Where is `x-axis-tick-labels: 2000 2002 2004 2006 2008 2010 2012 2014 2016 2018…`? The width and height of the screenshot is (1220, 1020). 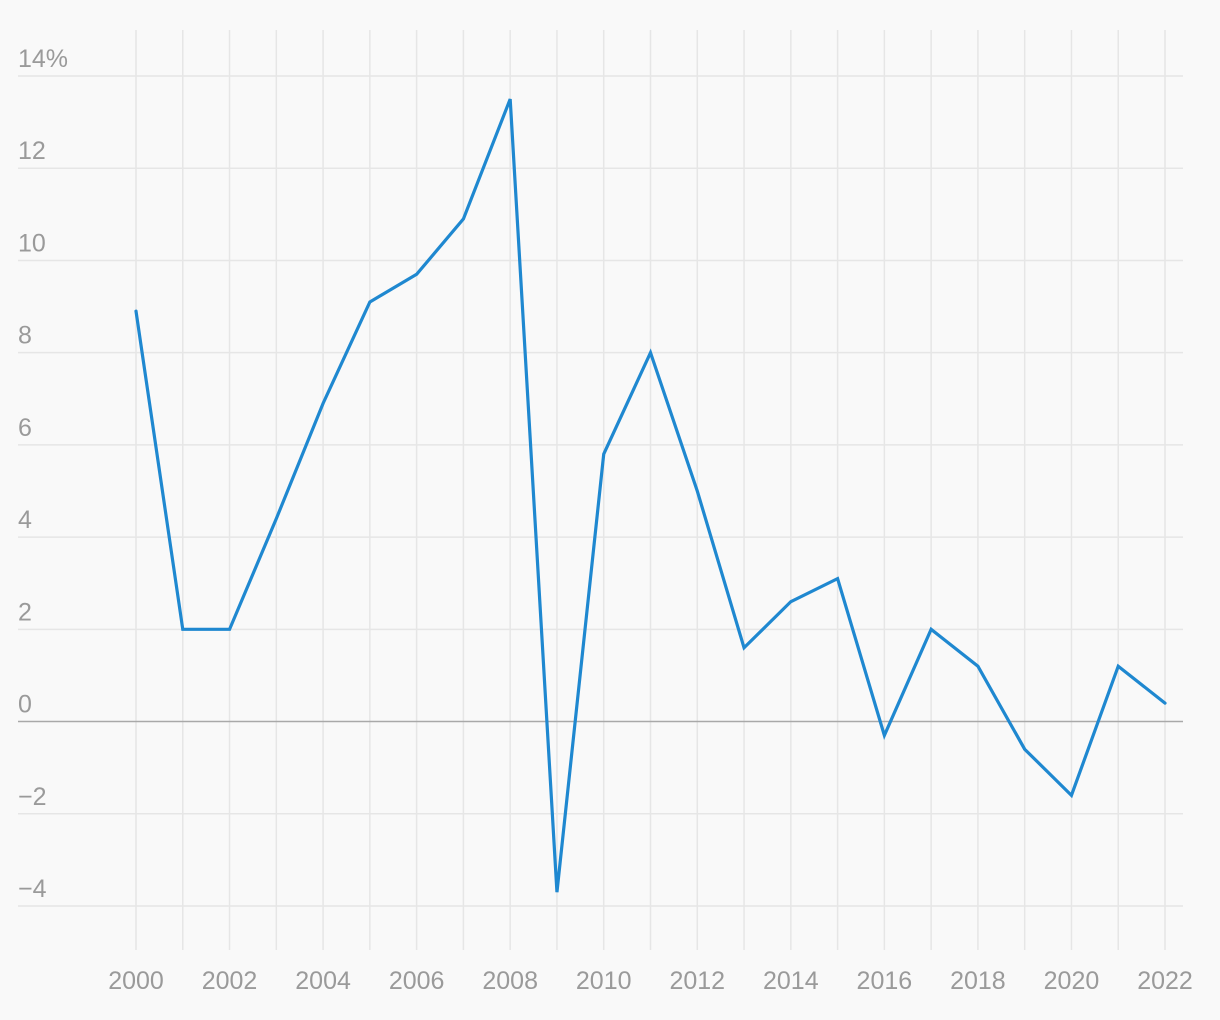
x-axis-tick-labels: 2000 2002 2004 2006 2008 2010 2012 2014 2016 2018… is located at coordinates (650, 981).